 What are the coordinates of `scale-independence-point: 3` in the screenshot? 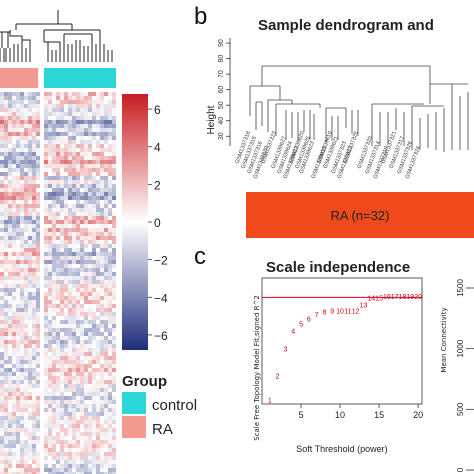 It's located at (285, 349).